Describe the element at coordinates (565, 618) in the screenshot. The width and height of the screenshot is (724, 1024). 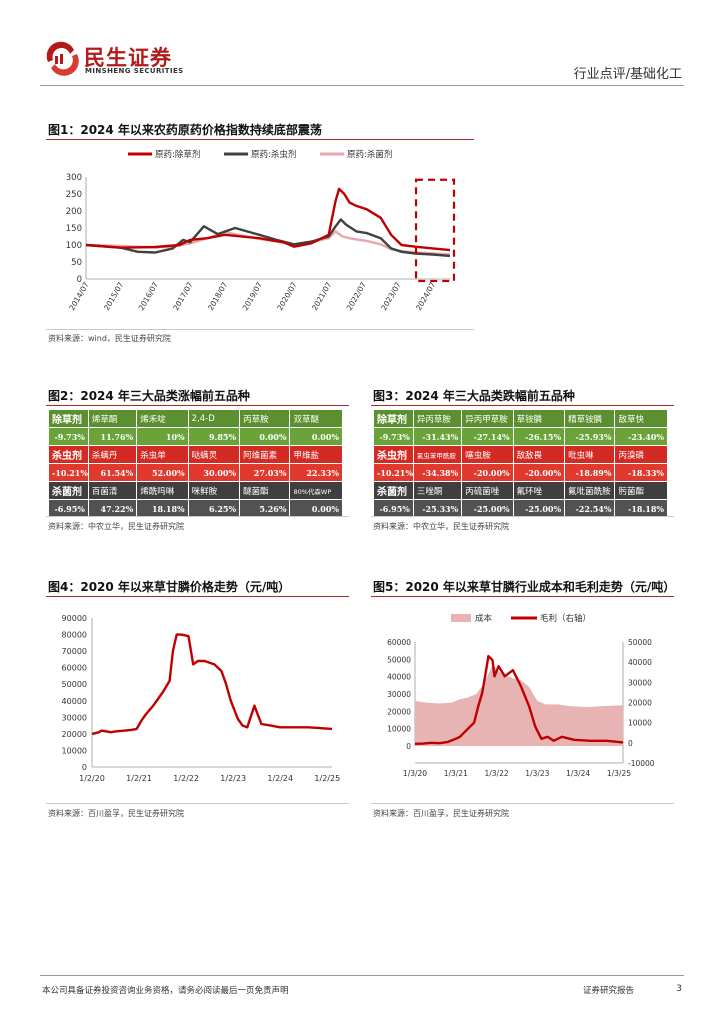
I see `fig5-legend-label: 毛利（右轴）` at that location.